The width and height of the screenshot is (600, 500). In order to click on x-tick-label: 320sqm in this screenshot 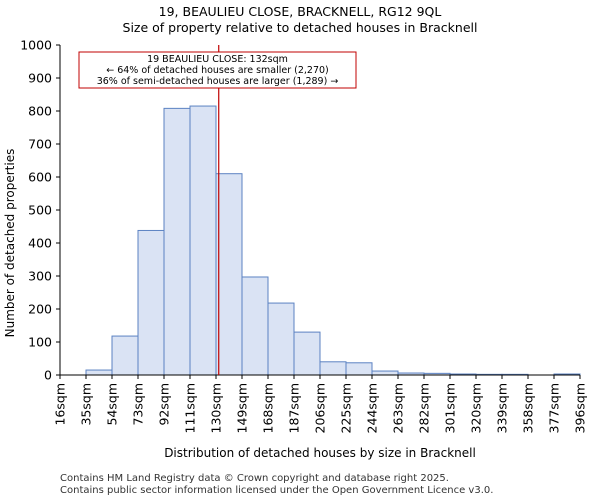, I will do `click(476, 408)`.